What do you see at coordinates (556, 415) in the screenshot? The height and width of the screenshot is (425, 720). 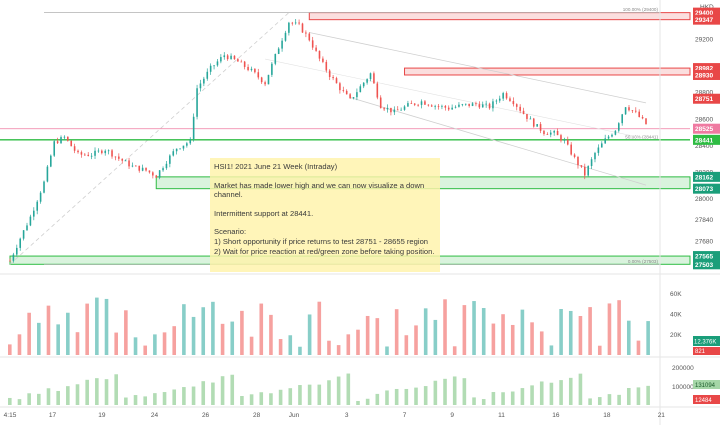 I see `time-tick-label: 16` at bounding box center [556, 415].